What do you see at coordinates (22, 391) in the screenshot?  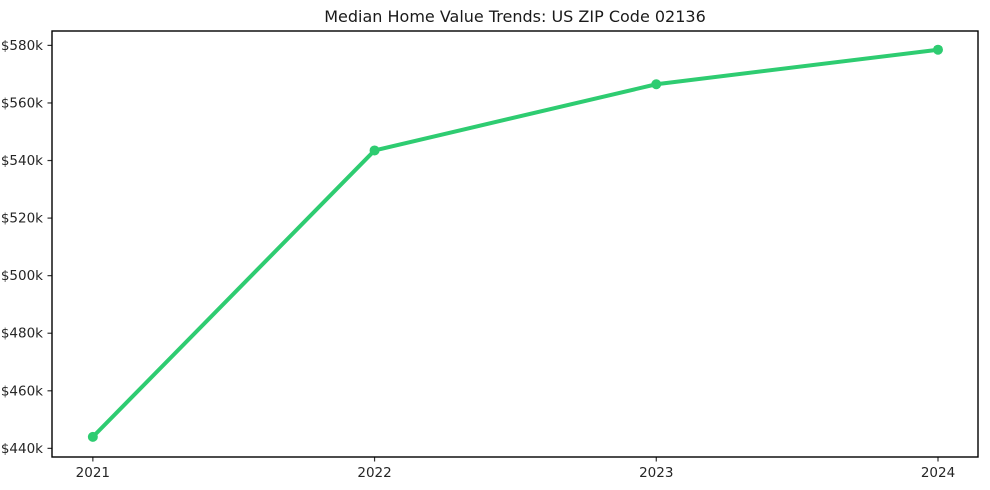 I see `y-tick-label: $460k` at bounding box center [22, 391].